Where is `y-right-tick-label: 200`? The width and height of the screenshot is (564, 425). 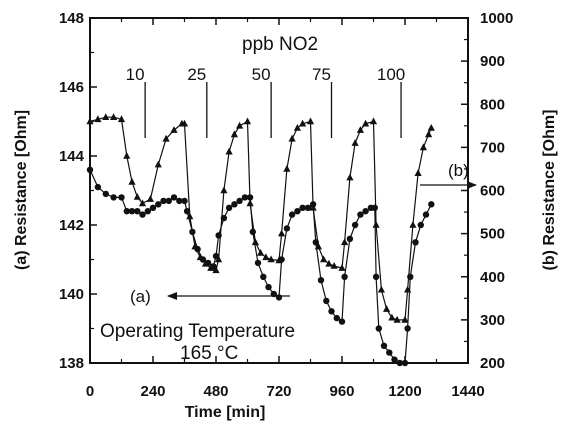
y-right-tick-label: 200 is located at coordinates (492, 363).